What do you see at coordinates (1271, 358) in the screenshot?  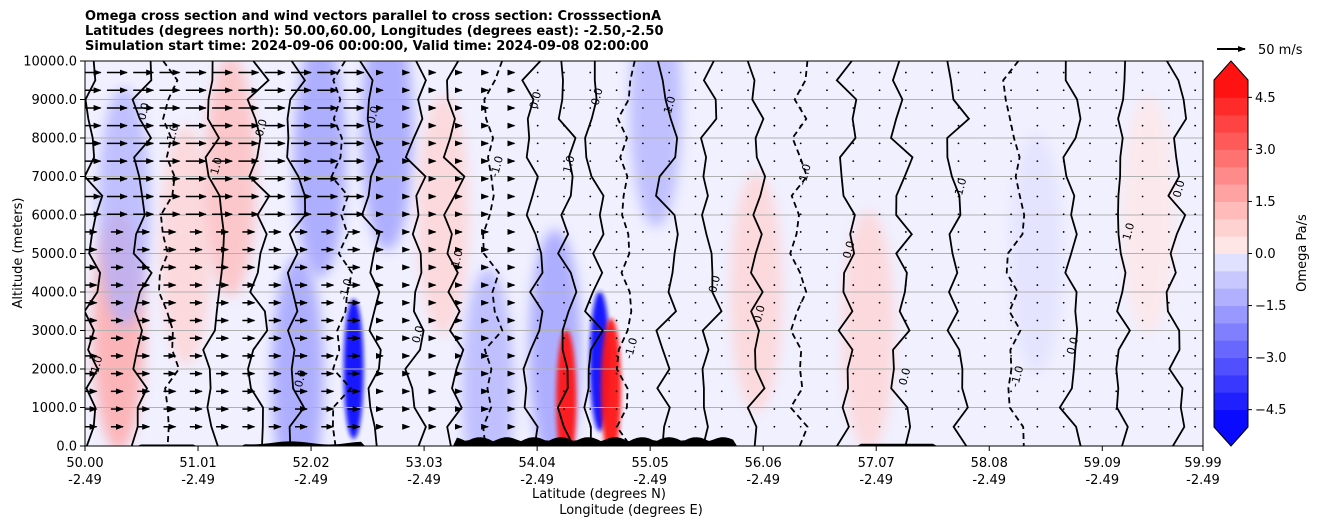 I see `colorbar-tick-label-1: −3.0` at bounding box center [1271, 358].